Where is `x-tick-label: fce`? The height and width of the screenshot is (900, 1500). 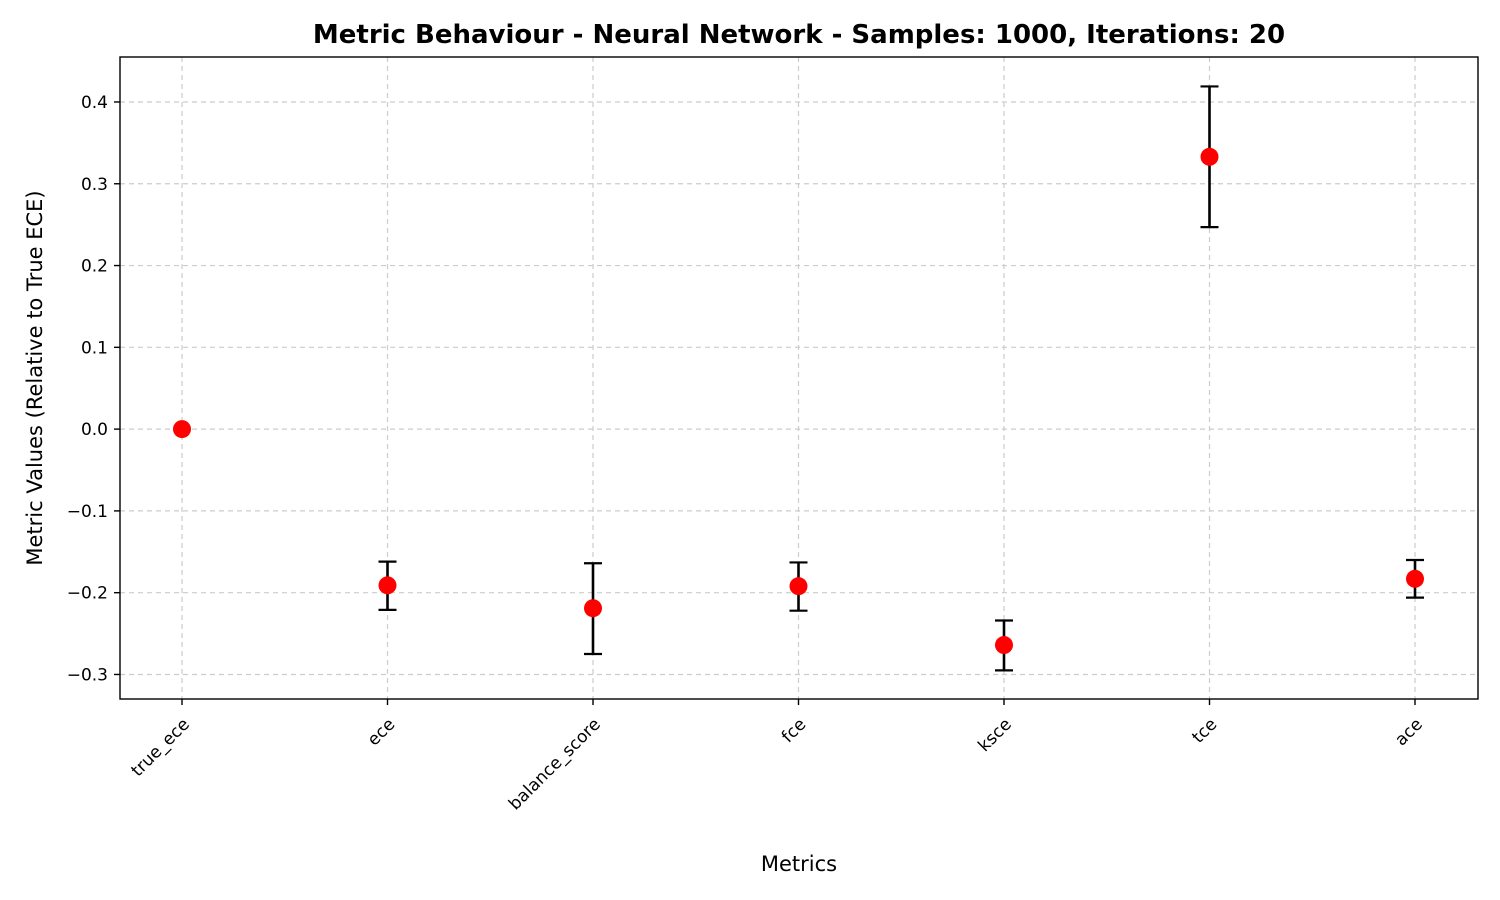 x-tick-label: fce is located at coordinates (794, 731).